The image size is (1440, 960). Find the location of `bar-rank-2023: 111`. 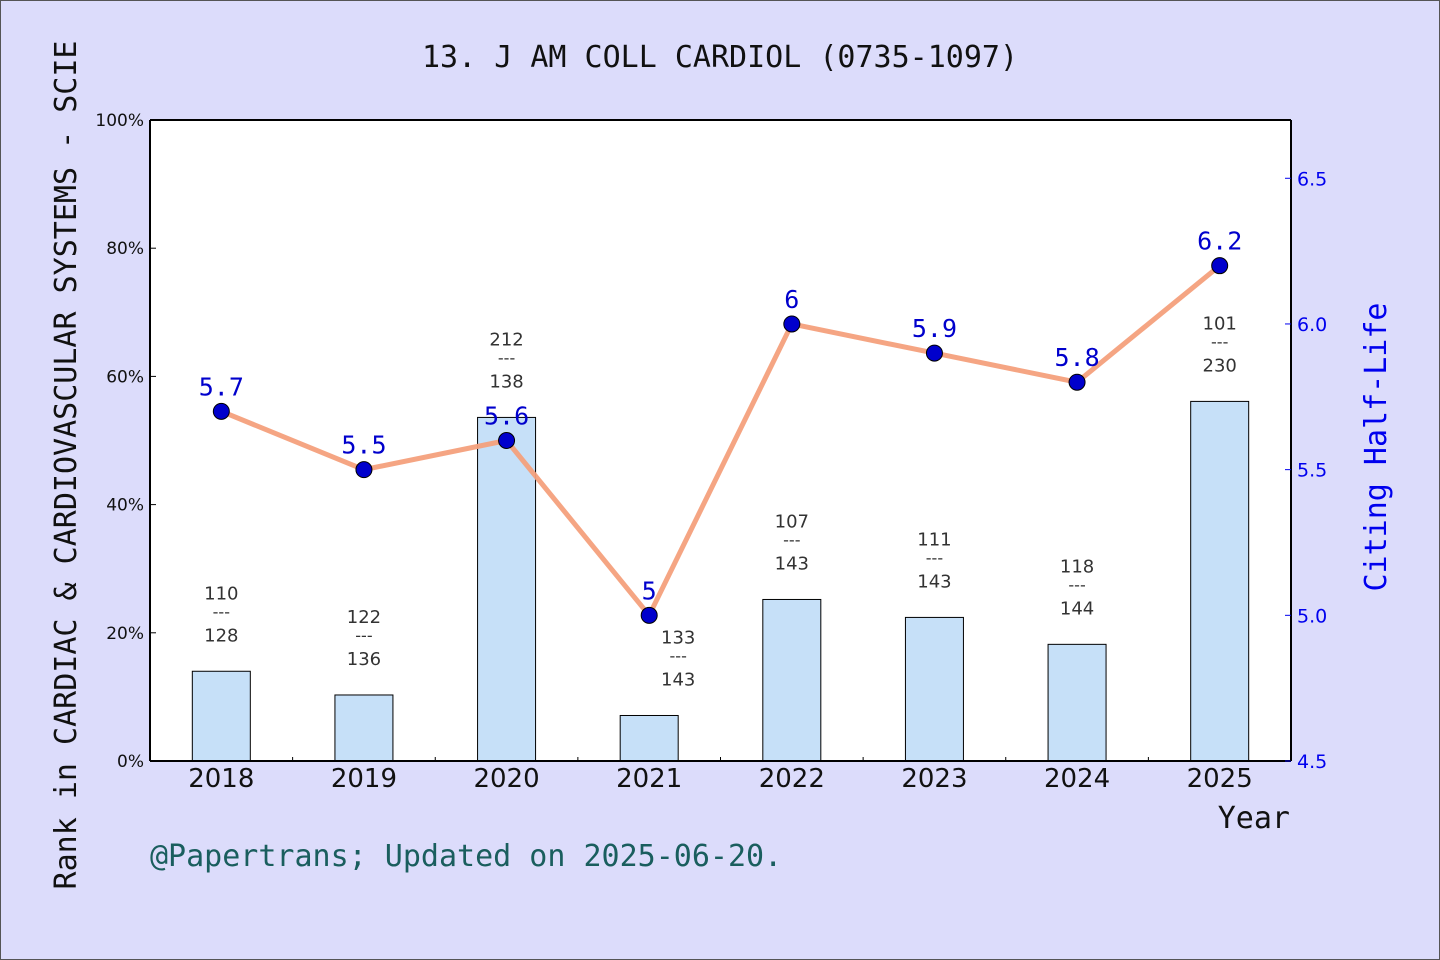

bar-rank-2023: 111 is located at coordinates (934, 539).